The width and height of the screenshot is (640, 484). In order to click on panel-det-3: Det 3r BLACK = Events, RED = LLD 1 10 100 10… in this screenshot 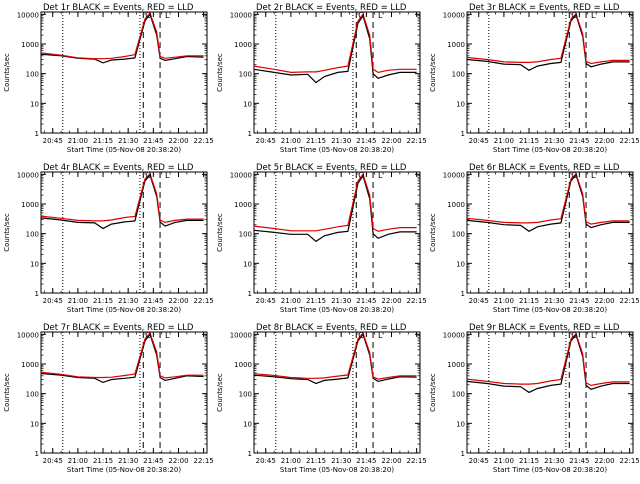, I will do `click(534, 78)`.